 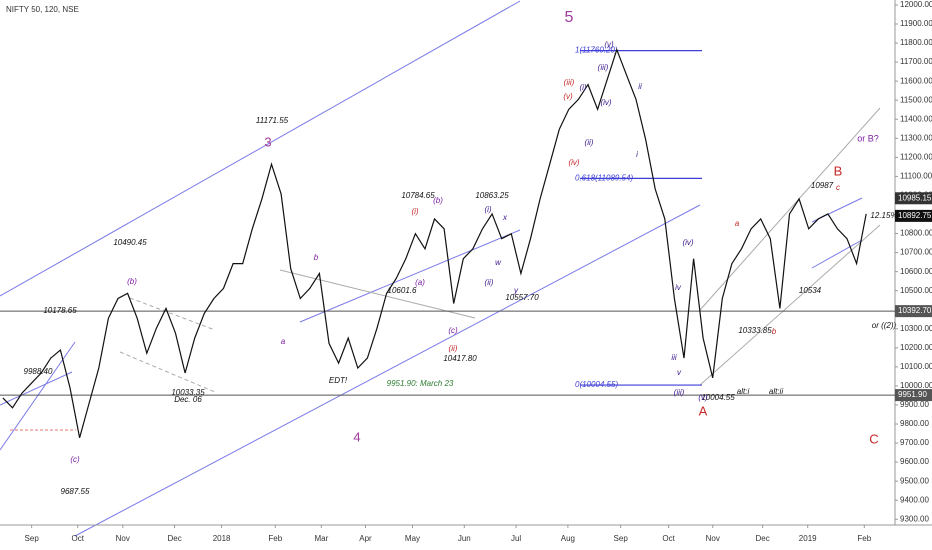 I want to click on x-tick-label: 2019, so click(x=808, y=538).